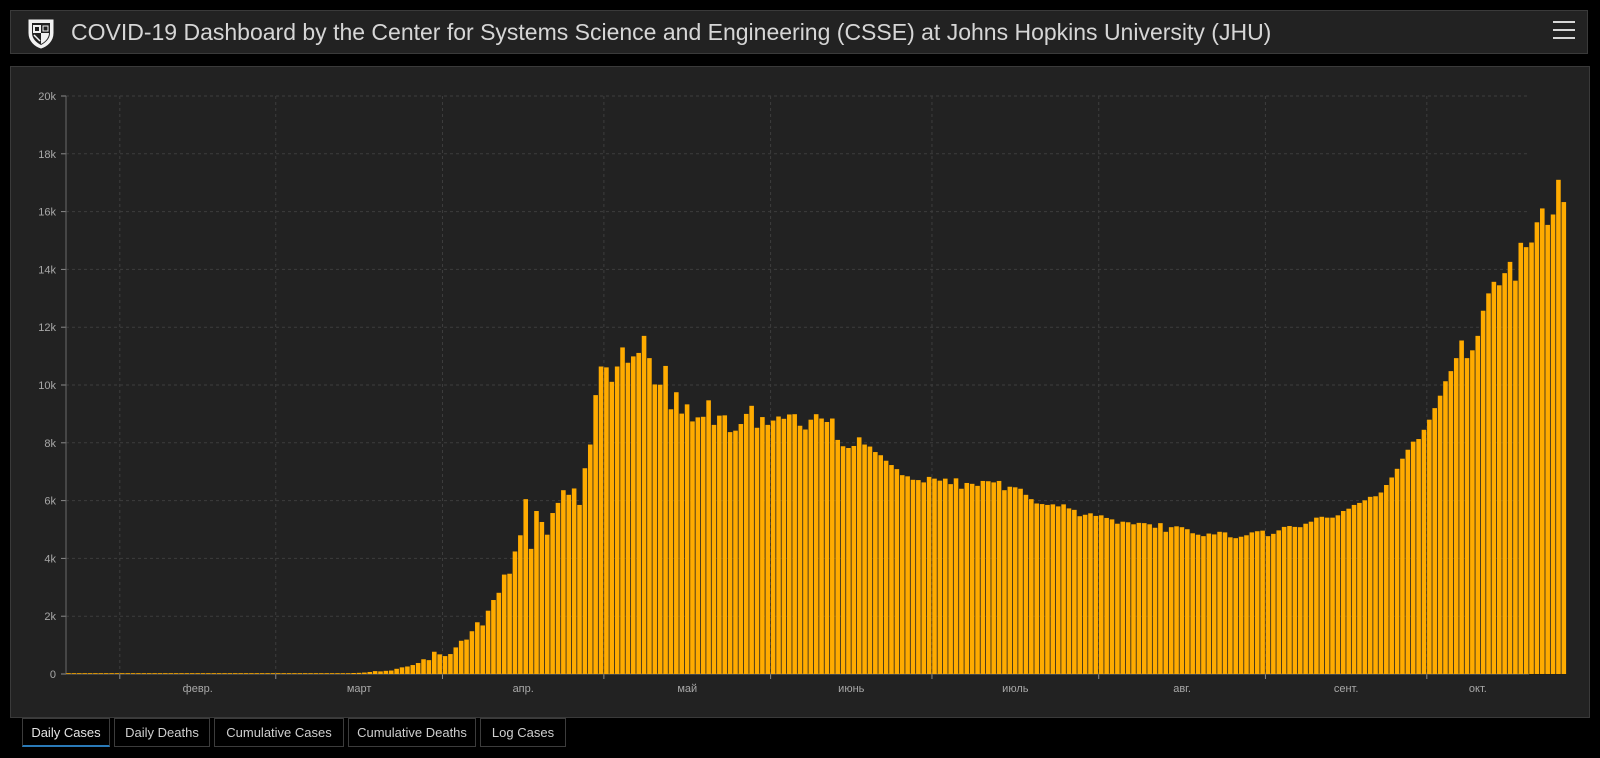 This screenshot has width=1600, height=758. What do you see at coordinates (50, 559) in the screenshot?
I see `y-tick-label: 4k` at bounding box center [50, 559].